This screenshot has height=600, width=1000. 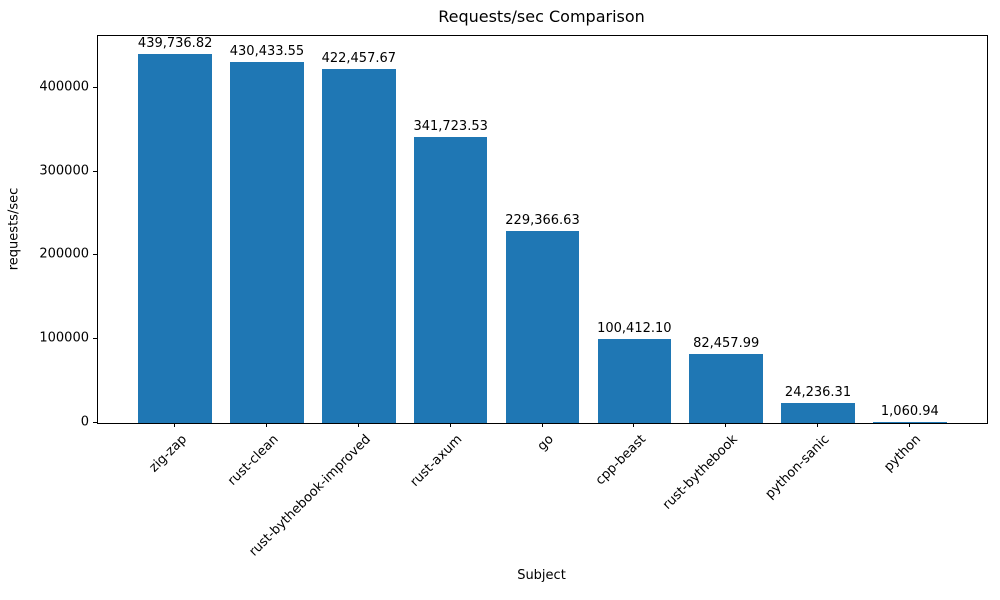 I want to click on bar-value-label: 439,736.82, so click(x=175, y=43).